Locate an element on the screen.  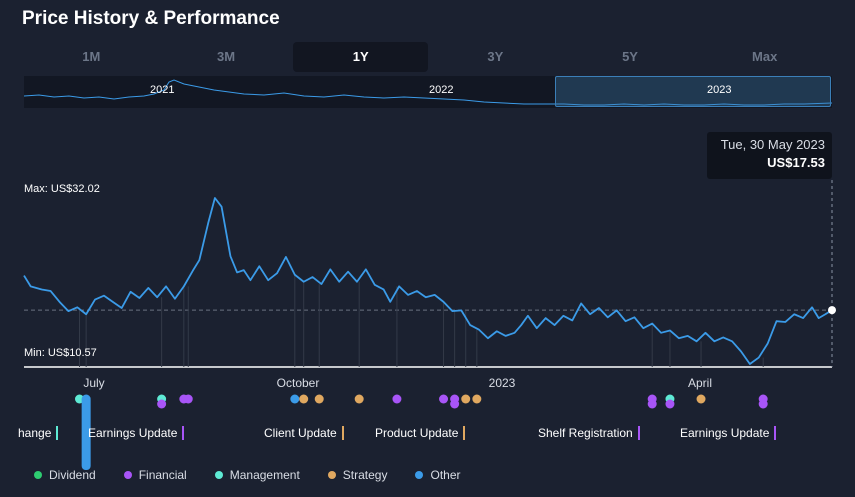
tooltip-price: US$17.53 is located at coordinates (796, 162).